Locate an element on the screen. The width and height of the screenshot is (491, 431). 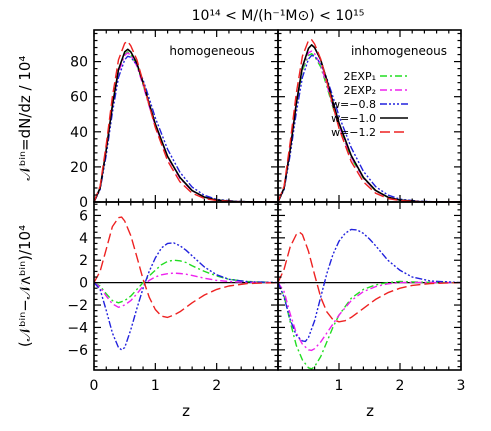
series-line-inhomogeneous-bottom-2exp2 is located at coordinates (369, 316).